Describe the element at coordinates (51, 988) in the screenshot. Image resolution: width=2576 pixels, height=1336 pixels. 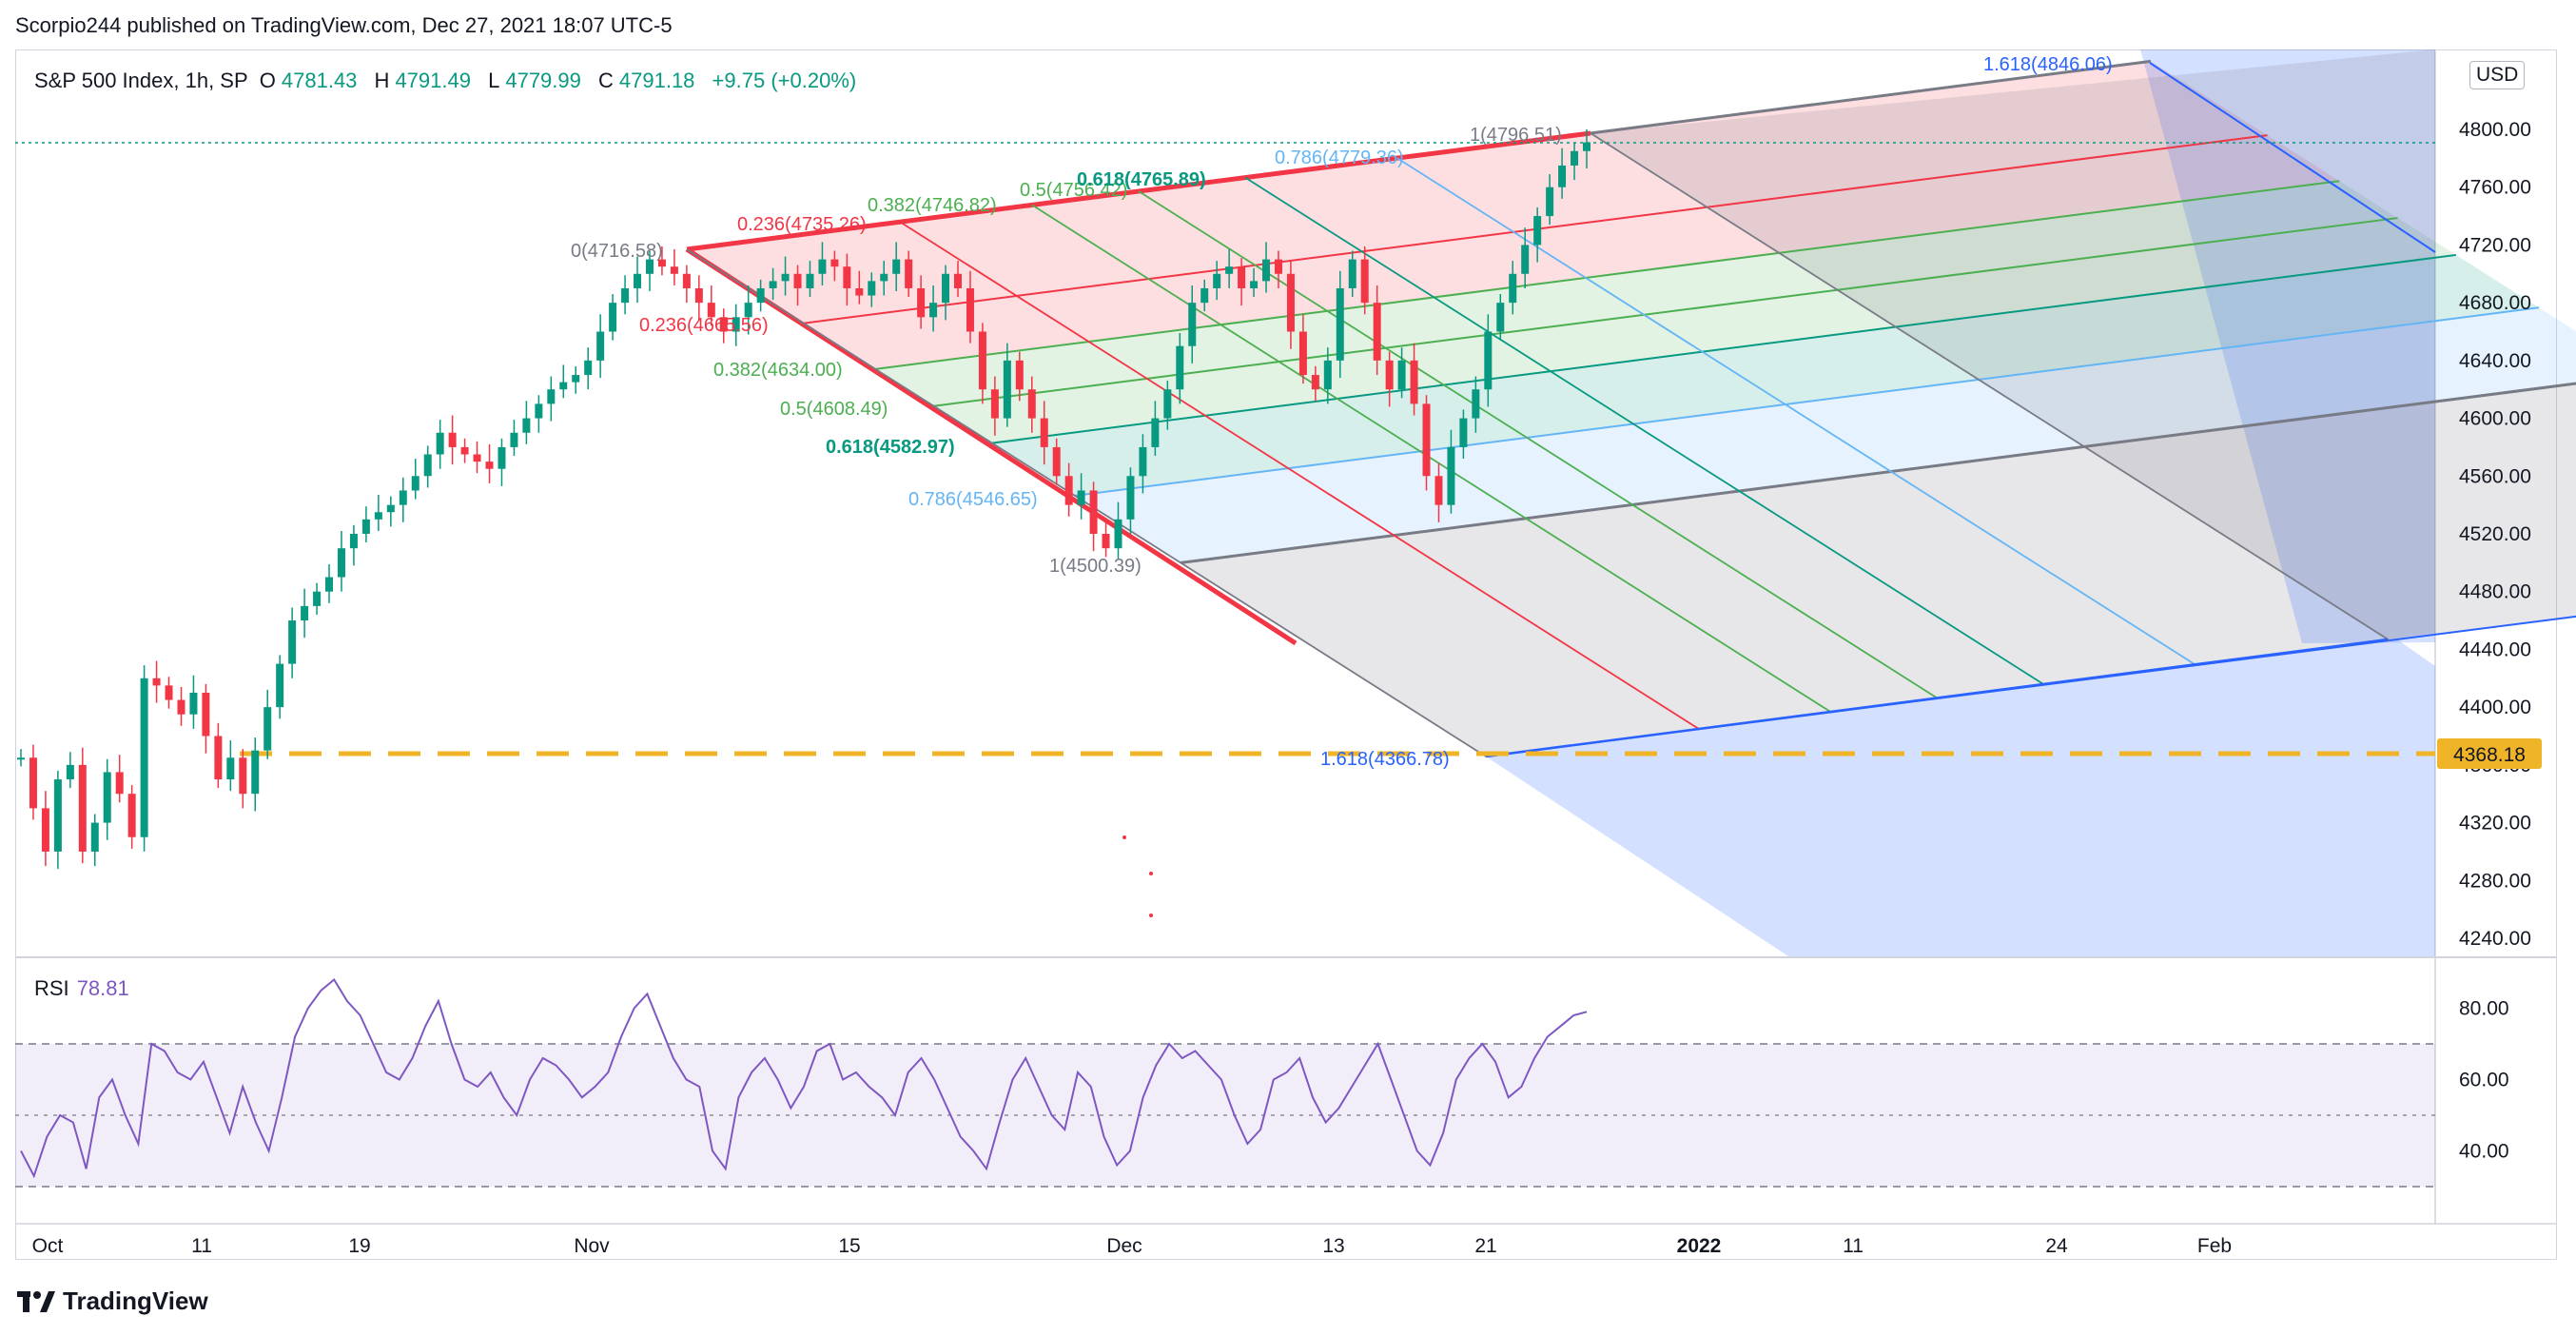
I see `rsi-label: RSI` at that location.